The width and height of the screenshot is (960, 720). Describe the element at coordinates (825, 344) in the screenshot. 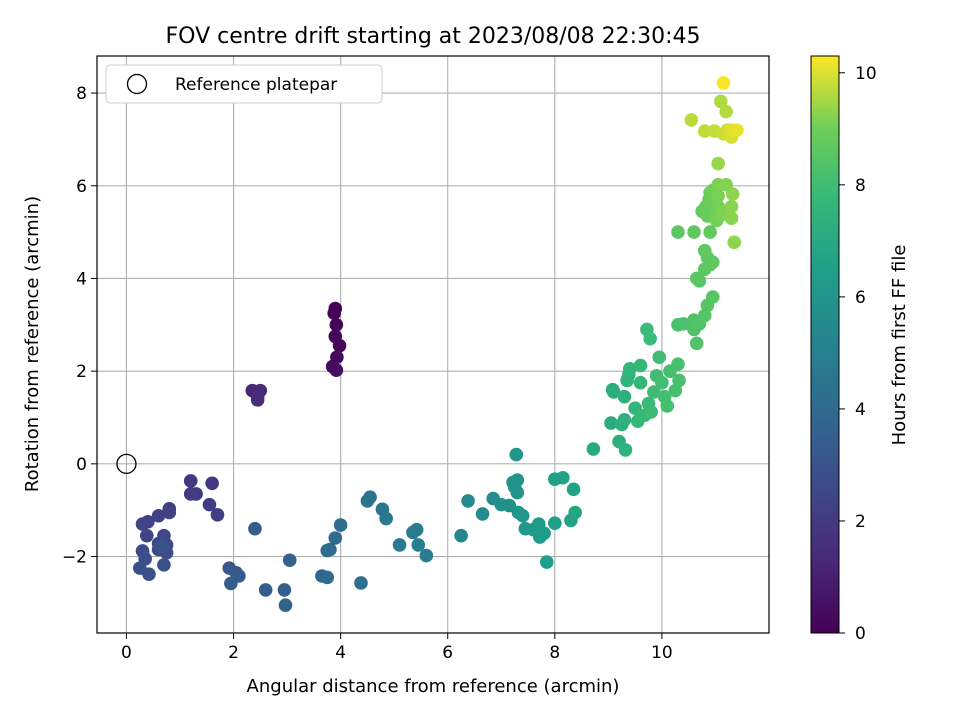

I see `colorbar-gradient` at that location.